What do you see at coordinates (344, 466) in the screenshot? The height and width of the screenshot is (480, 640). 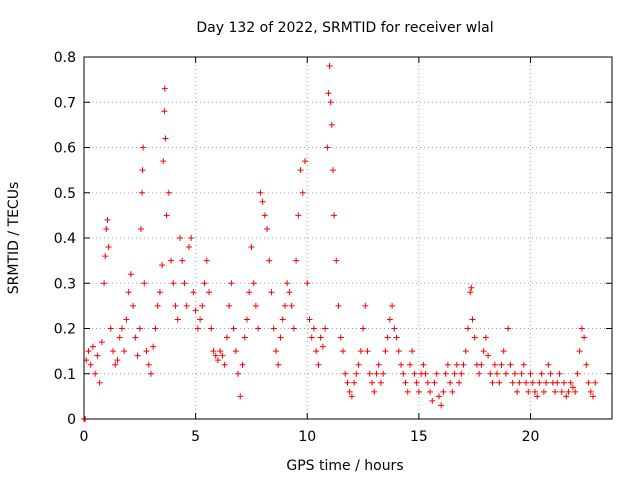 I see `x-axis-label: GPS time / hours` at bounding box center [344, 466].